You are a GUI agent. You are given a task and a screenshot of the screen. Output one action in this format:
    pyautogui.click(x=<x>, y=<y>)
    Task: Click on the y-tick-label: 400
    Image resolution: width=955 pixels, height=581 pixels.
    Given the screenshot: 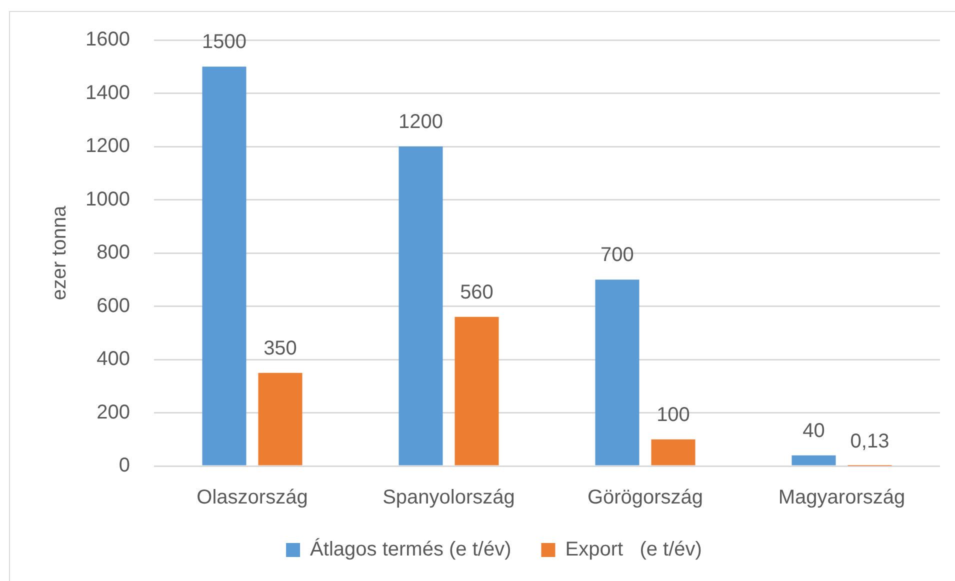 What is the action you would take?
    pyautogui.click(x=113, y=359)
    